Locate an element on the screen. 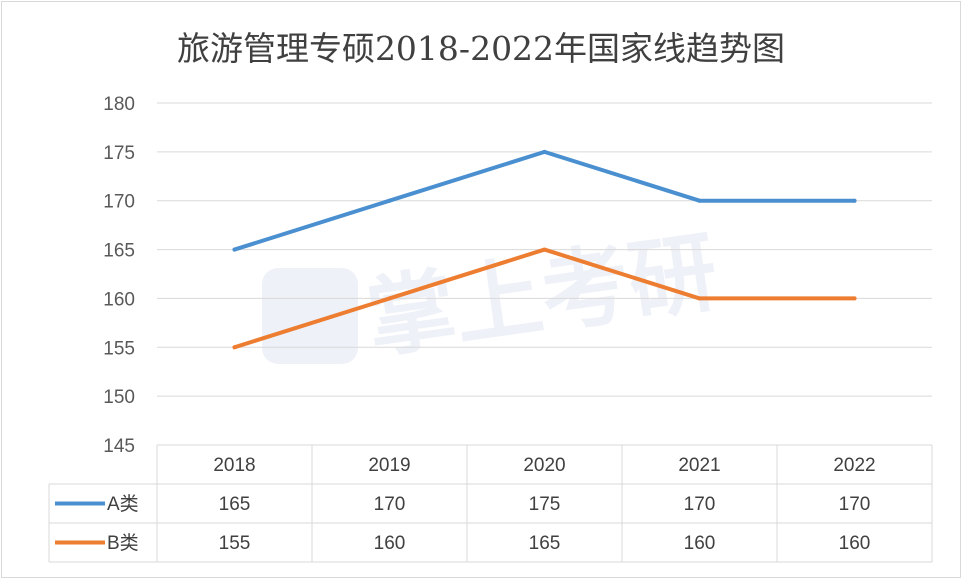  y-tick-label: 160 is located at coordinates (119, 299).